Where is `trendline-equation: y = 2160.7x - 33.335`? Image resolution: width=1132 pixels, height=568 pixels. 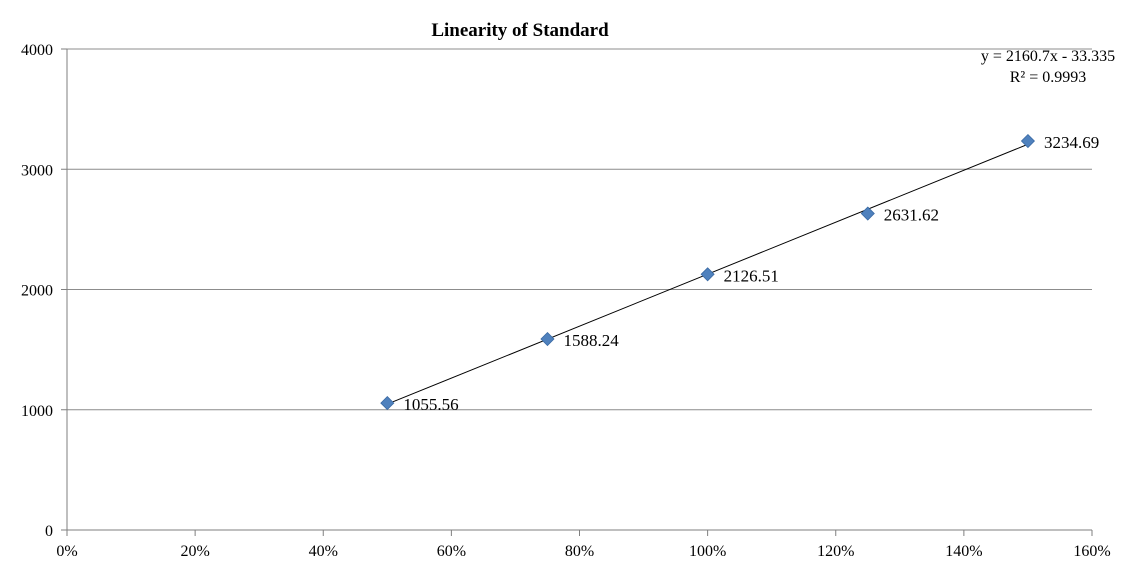 trendline-equation: y = 2160.7x - 33.335 is located at coordinates (1048, 56).